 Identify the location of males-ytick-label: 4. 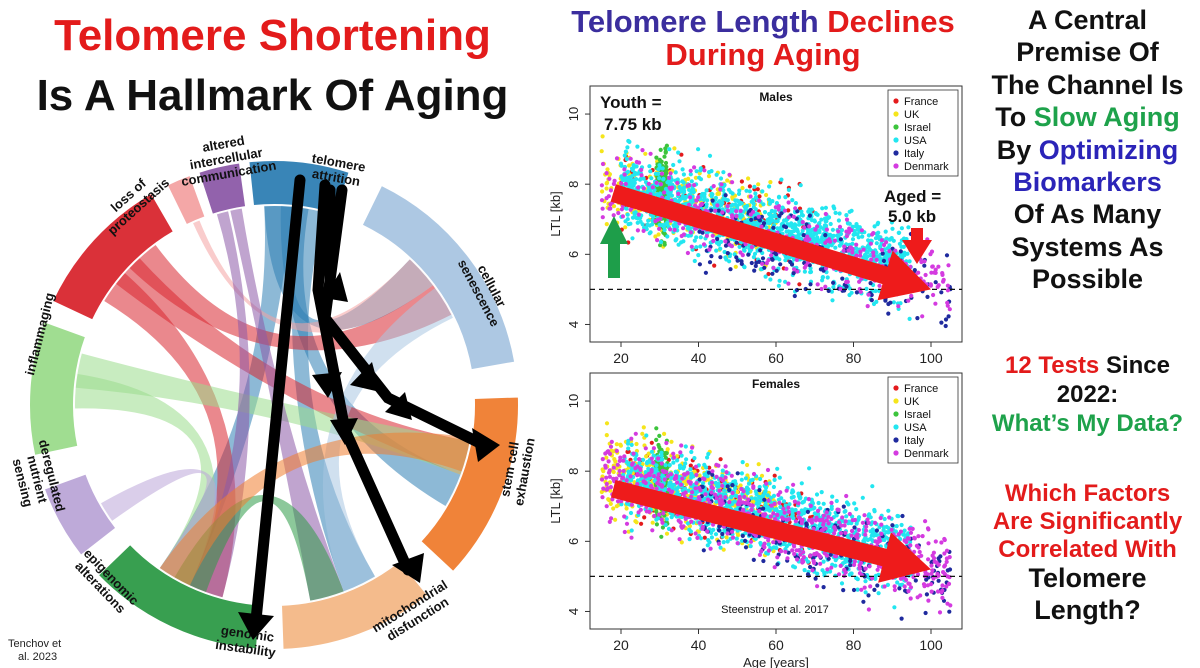
(573, 324).